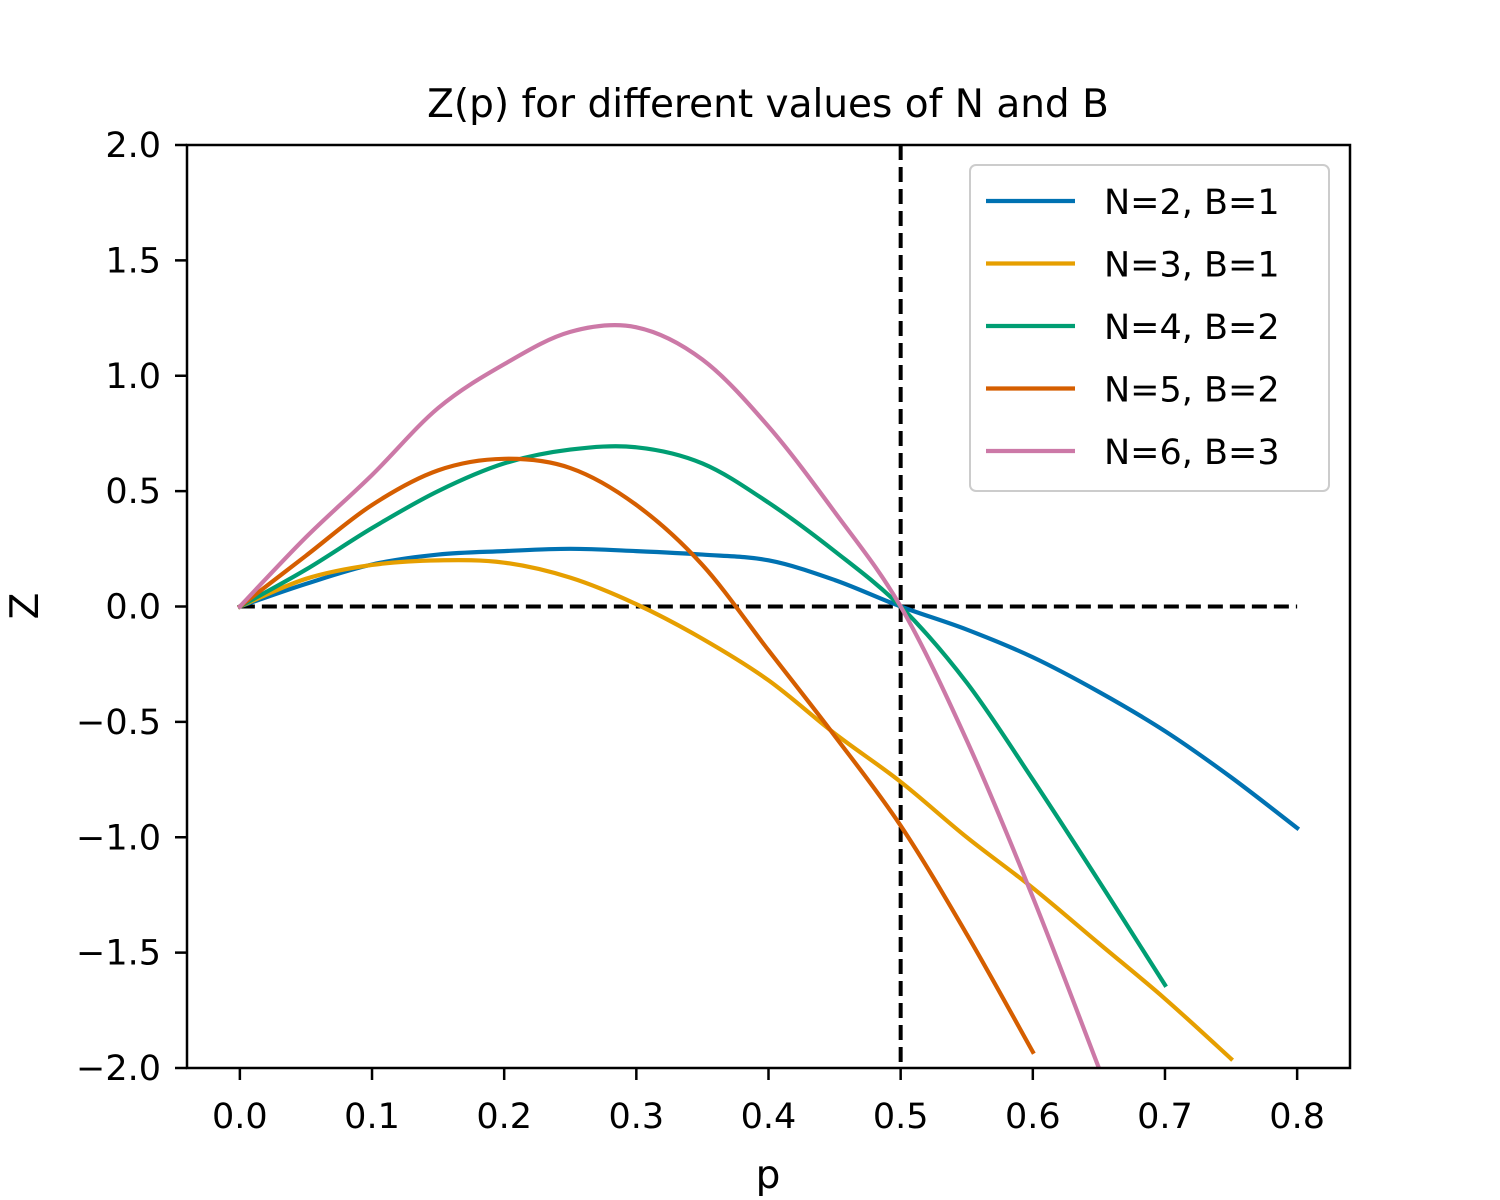  What do you see at coordinates (1033, 1117) in the screenshot?
I see `x-tick-label: 0.6` at bounding box center [1033, 1117].